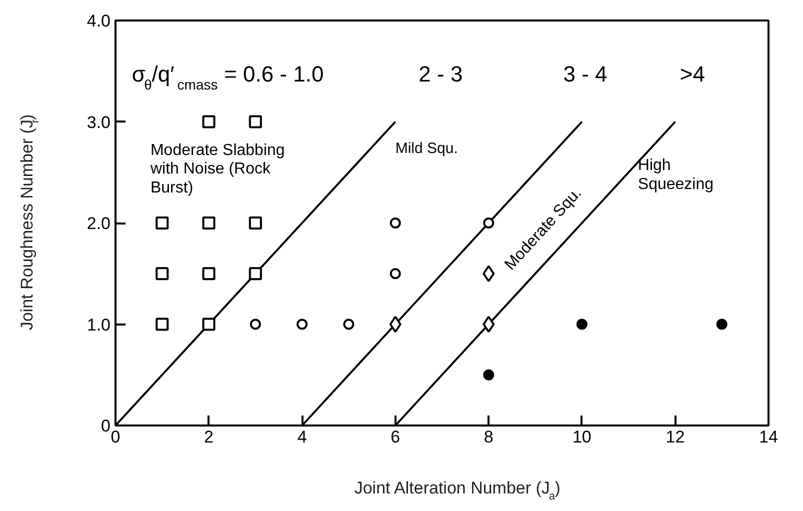 This screenshot has height=511, width=803. I want to click on y-tick-label: 2.0, so click(98, 223).